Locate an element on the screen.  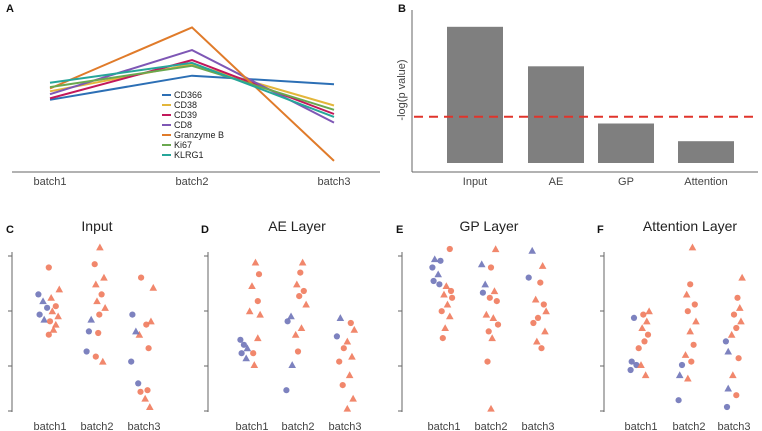
x-tick-label: AE is located at coordinates (556, 182).